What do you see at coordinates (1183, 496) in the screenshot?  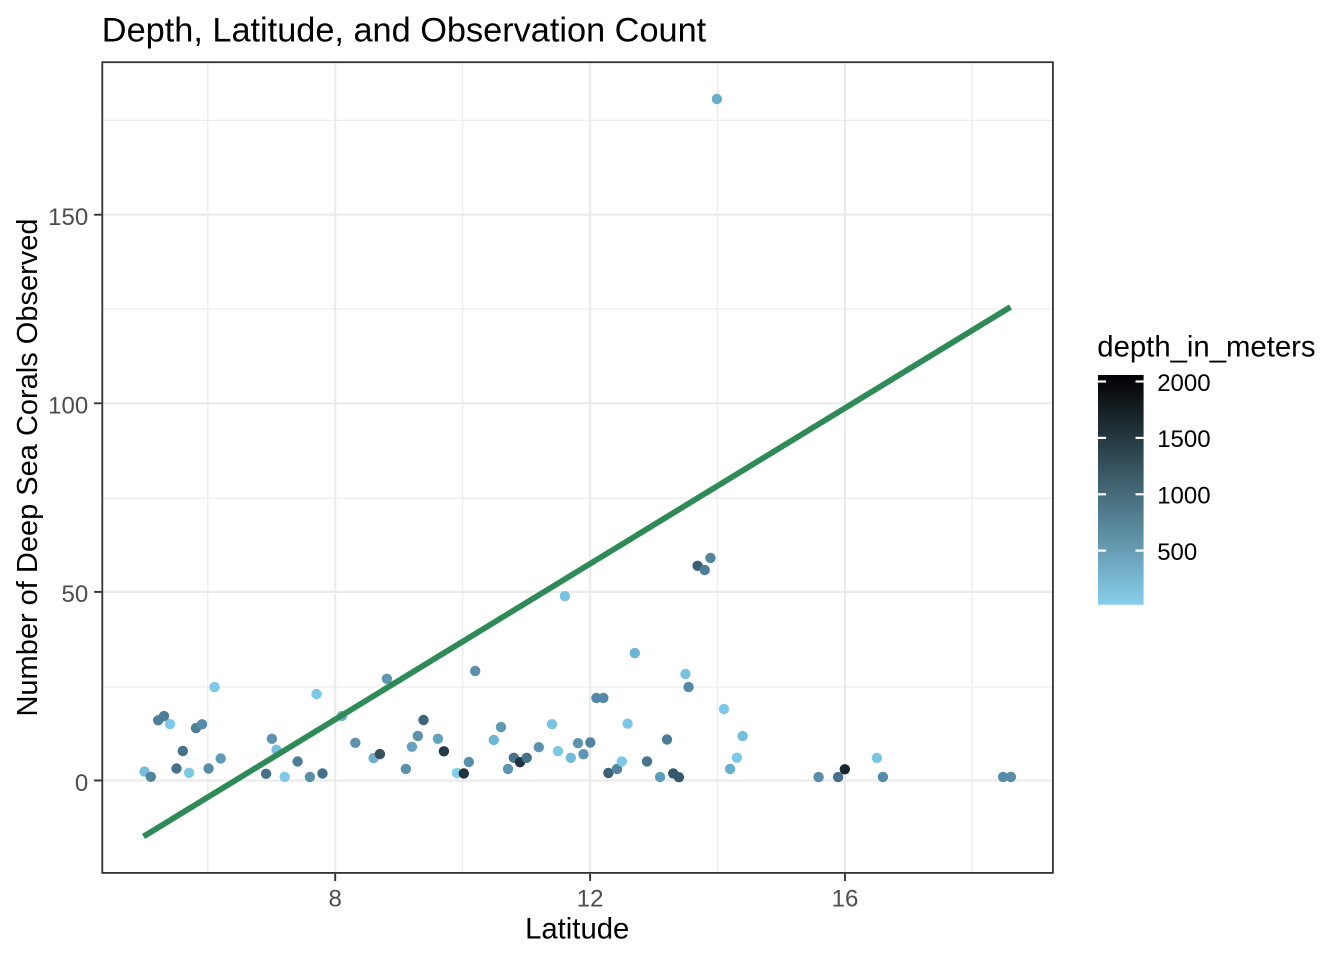 I see `svg-text: 1000` at bounding box center [1183, 496].